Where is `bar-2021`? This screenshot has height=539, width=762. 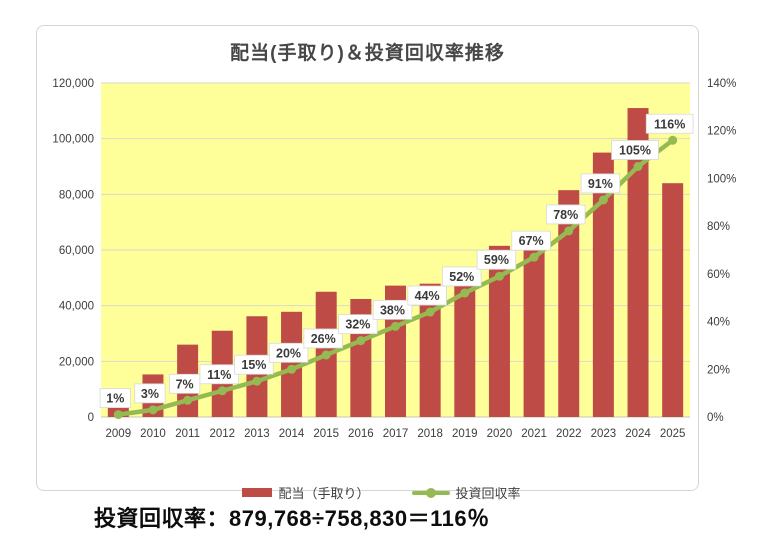
bar-2021 is located at coordinates (534, 327).